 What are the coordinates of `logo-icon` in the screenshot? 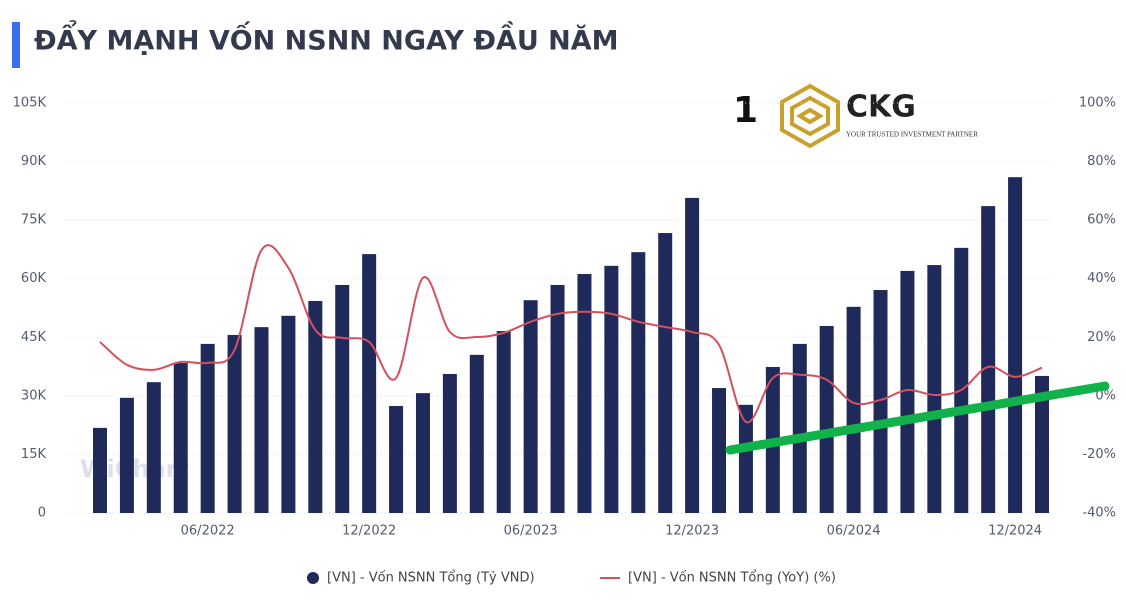 It's located at (810, 116).